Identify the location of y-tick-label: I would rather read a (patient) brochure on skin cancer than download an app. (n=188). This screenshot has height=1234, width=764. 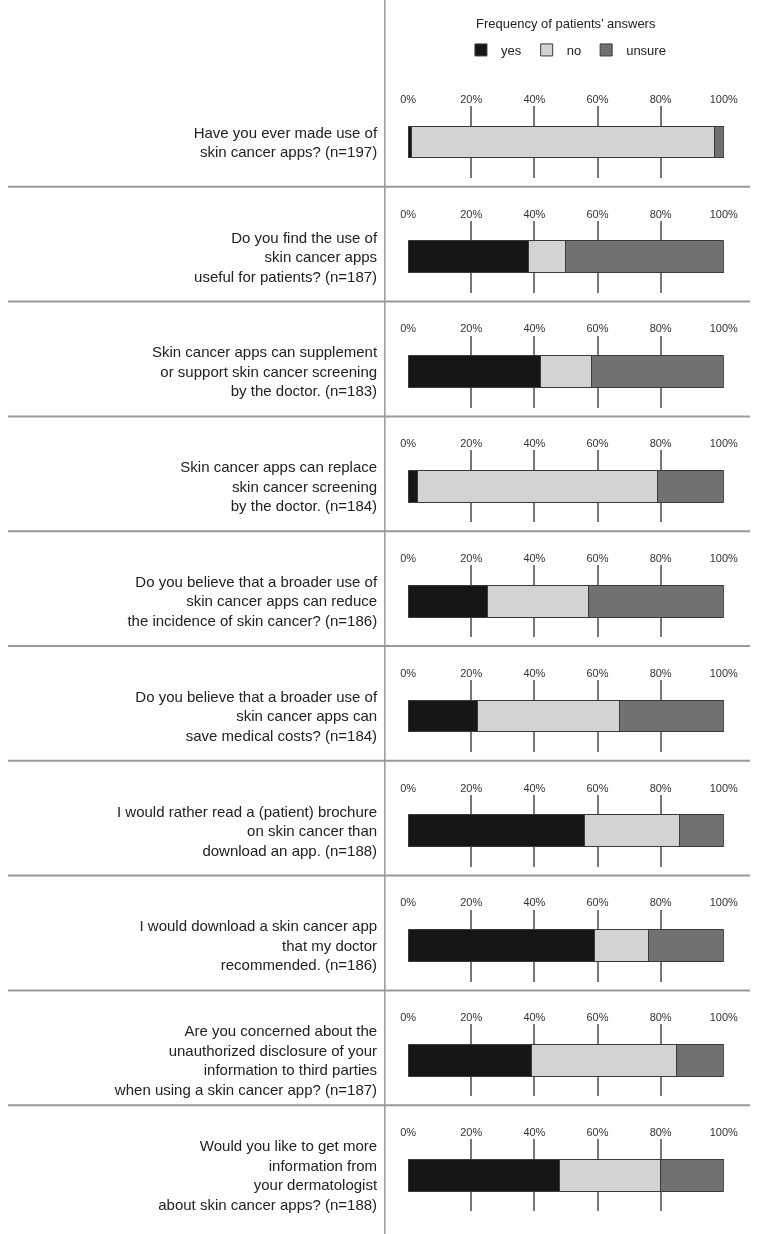
(247, 830).